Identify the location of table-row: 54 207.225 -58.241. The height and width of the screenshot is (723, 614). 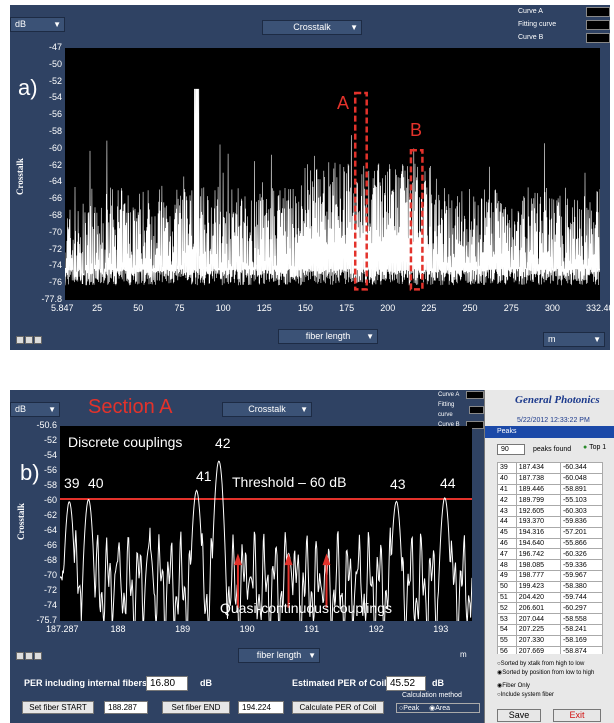
(550, 629).